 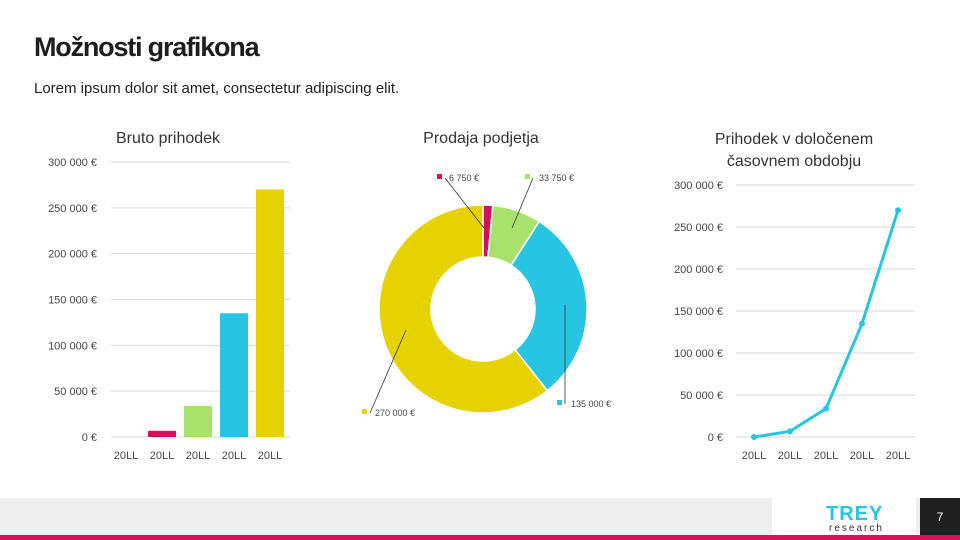 What do you see at coordinates (826, 324) in the screenshot?
I see `line-series` at bounding box center [826, 324].